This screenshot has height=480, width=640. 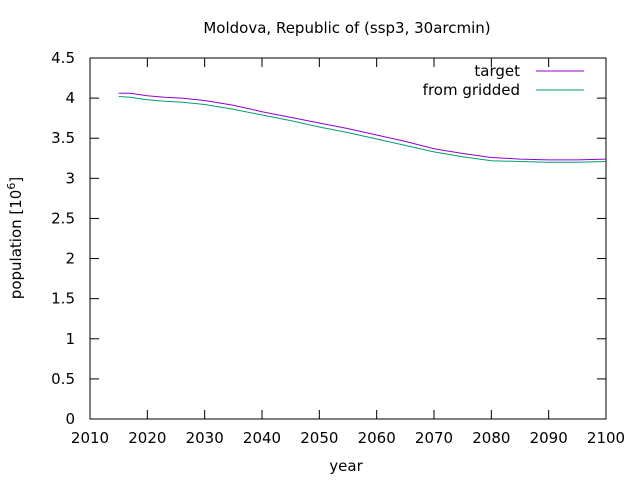 I want to click on y-tick-label: 0, so click(x=70, y=419).